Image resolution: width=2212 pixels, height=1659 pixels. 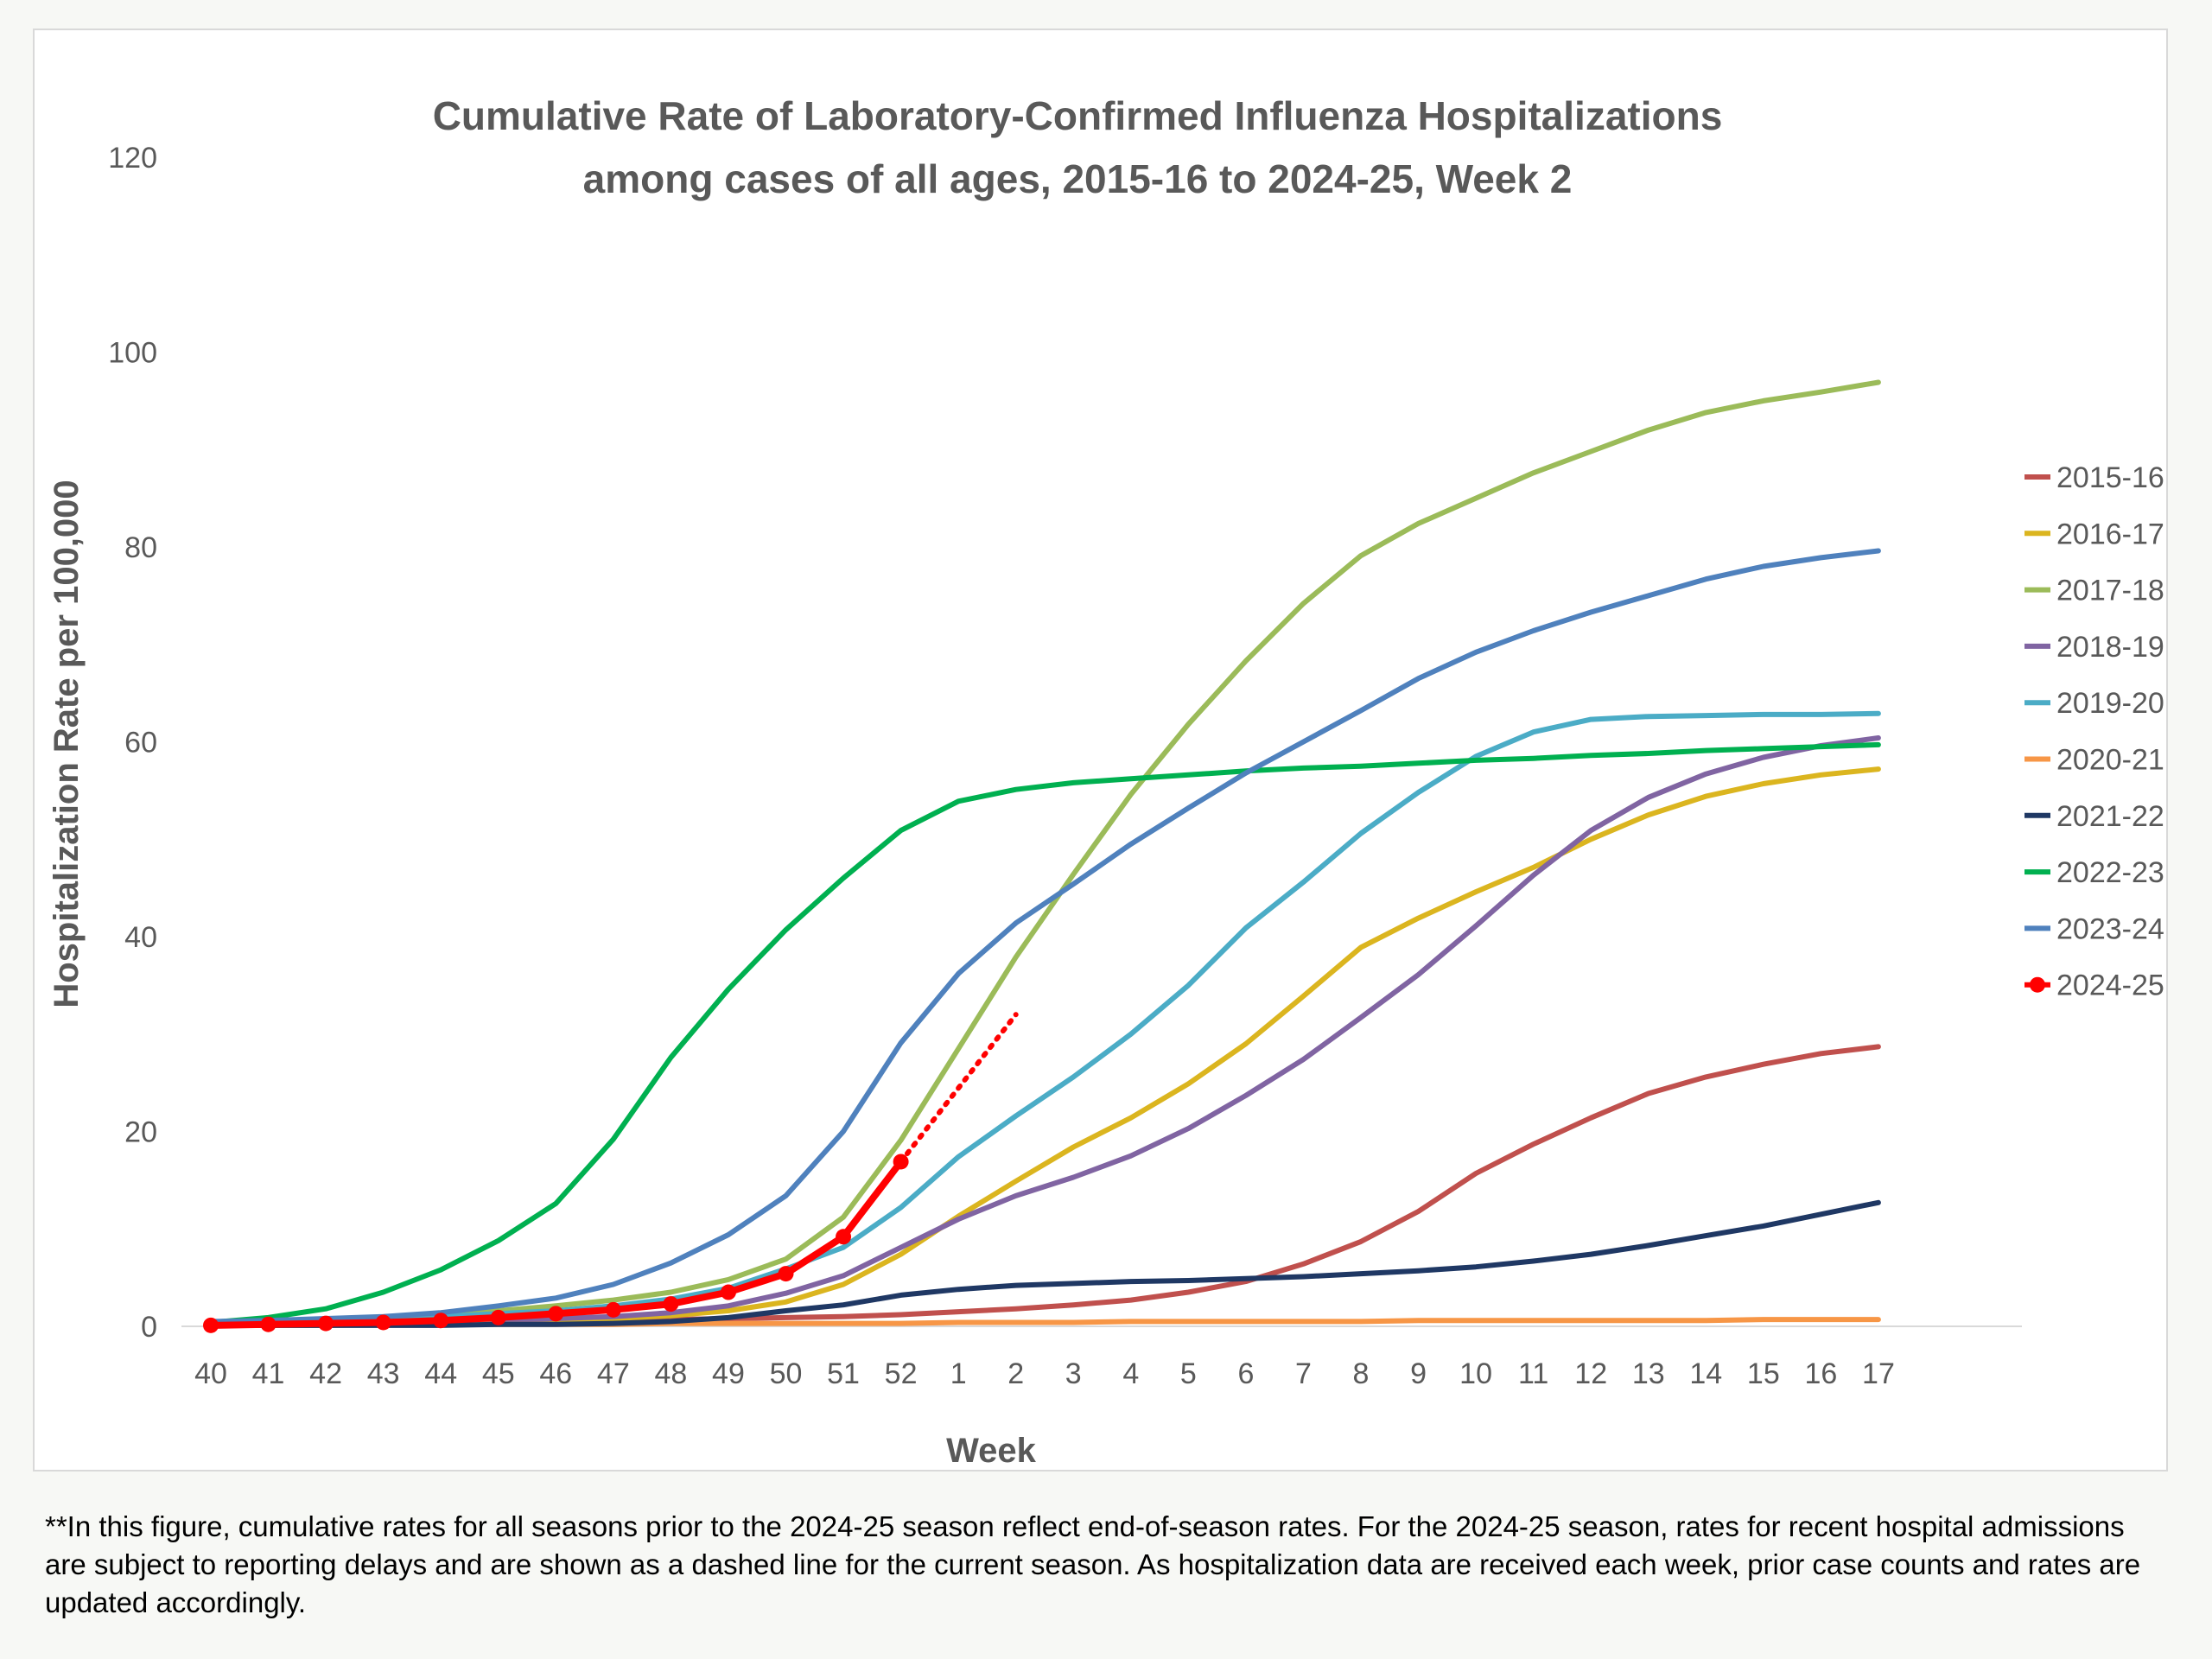 What do you see at coordinates (1705, 1373) in the screenshot?
I see `x-tick-label: 14` at bounding box center [1705, 1373].